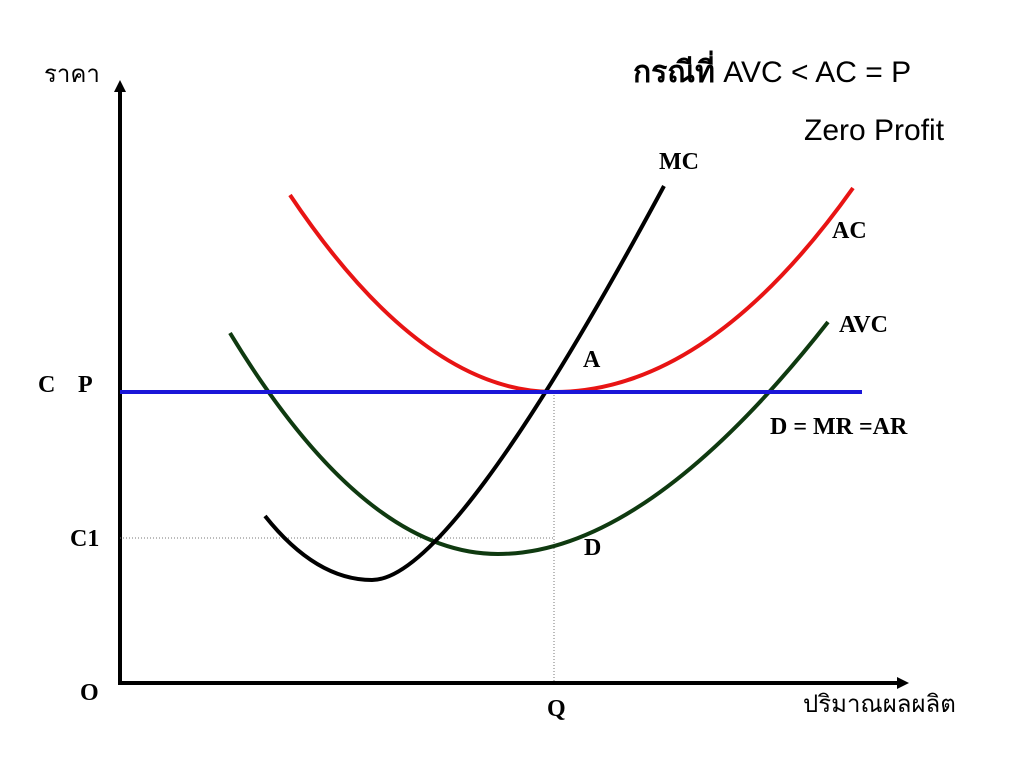 Image resolution: width=1024 pixels, height=768 pixels. Describe the element at coordinates (849, 231) in the screenshot. I see `ac-label: AC` at that location.